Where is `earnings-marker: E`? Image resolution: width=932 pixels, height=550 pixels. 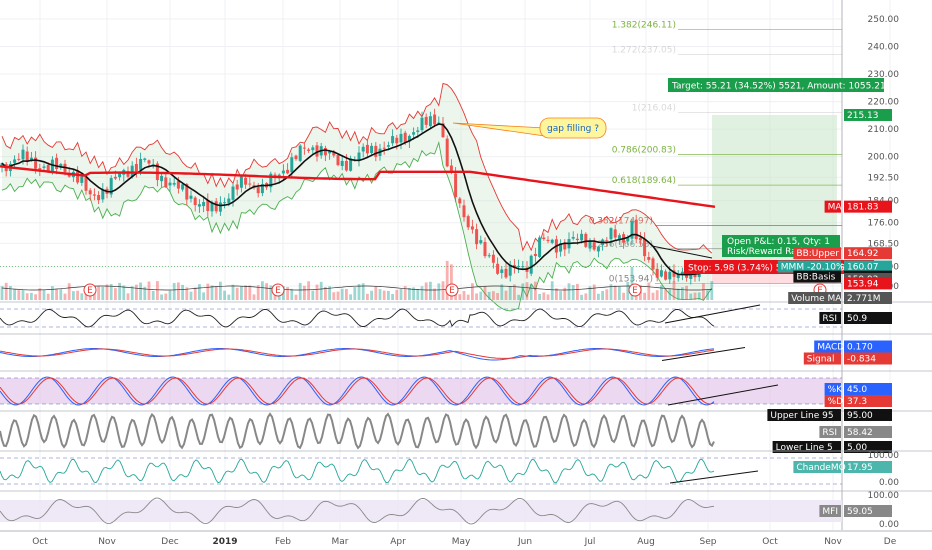
earnings-marker: E is located at coordinates (278, 290).